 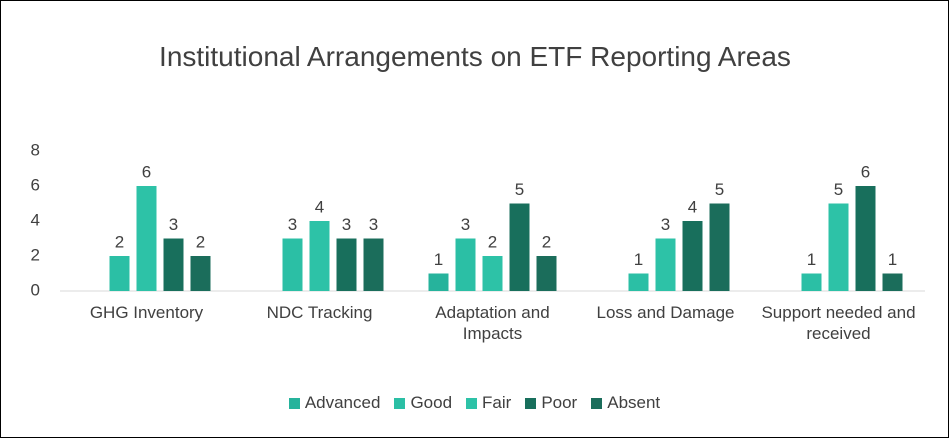 I want to click on y-tick-label: 0, so click(x=35, y=289).